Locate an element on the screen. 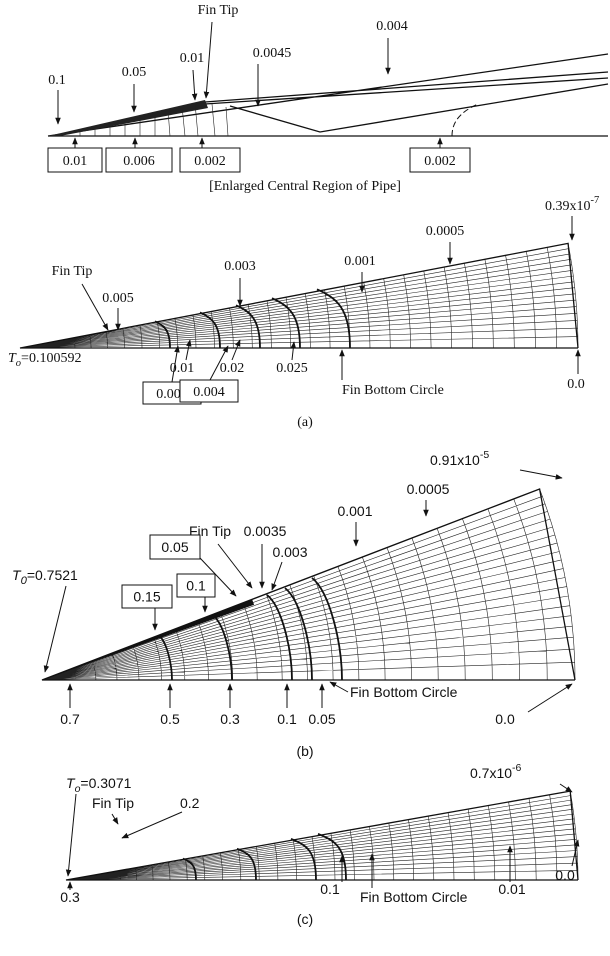  label-base: 0.7x10 is located at coordinates (491, 773).